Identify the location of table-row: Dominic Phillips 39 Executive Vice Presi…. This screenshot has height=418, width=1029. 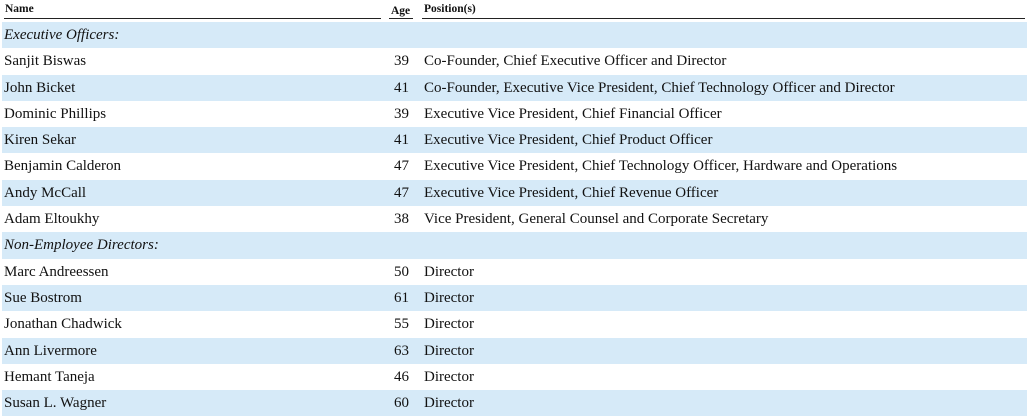
(514, 114).